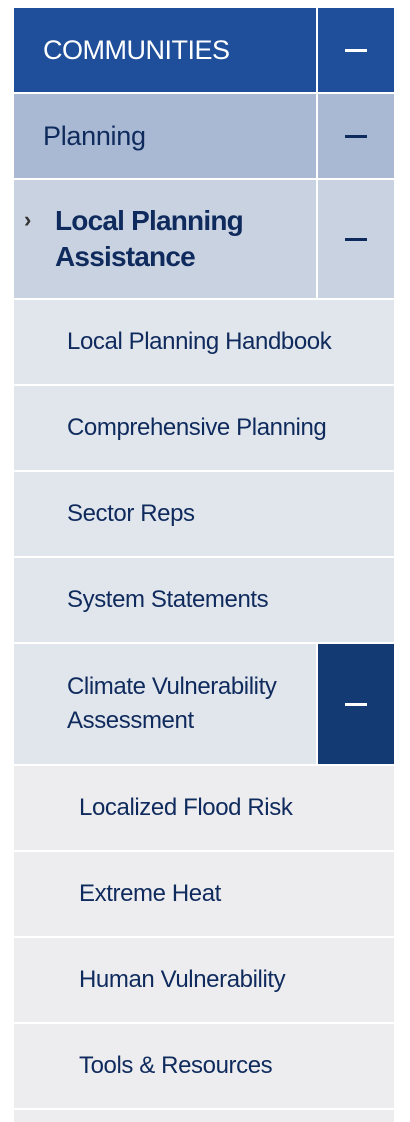  Describe the element at coordinates (131, 513) in the screenshot. I see `nav-item-label: Sector Reps` at that location.